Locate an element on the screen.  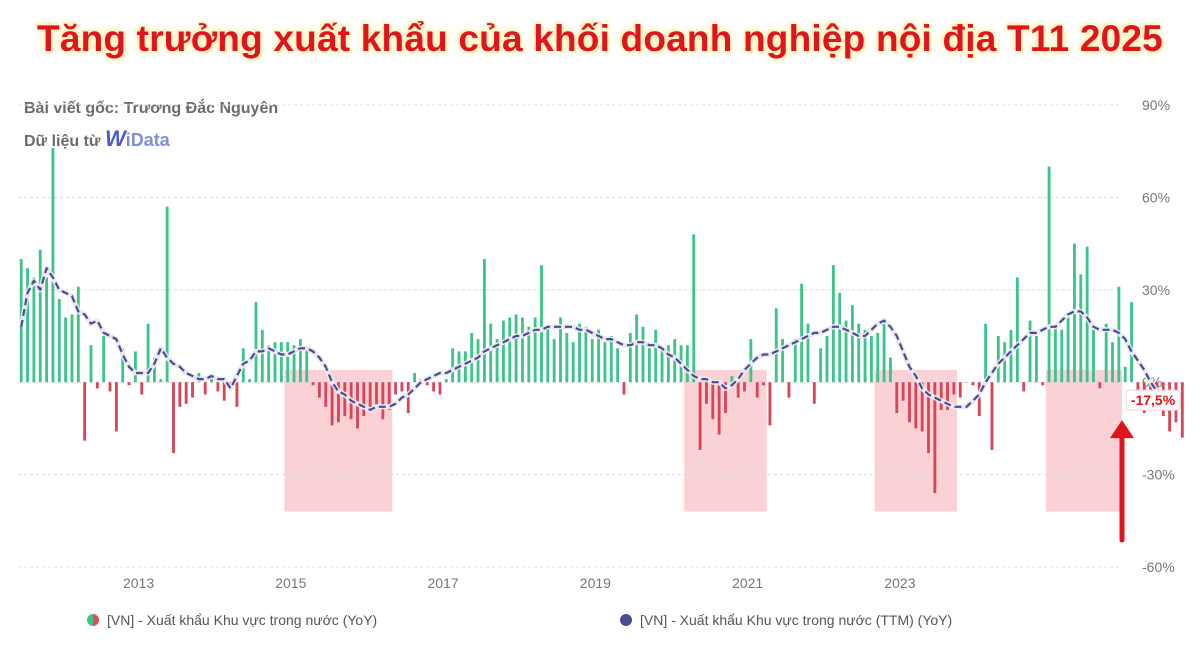
source-line: Bài viết gốc: Trương Đắc Nguyên is located at coordinates (151, 108).